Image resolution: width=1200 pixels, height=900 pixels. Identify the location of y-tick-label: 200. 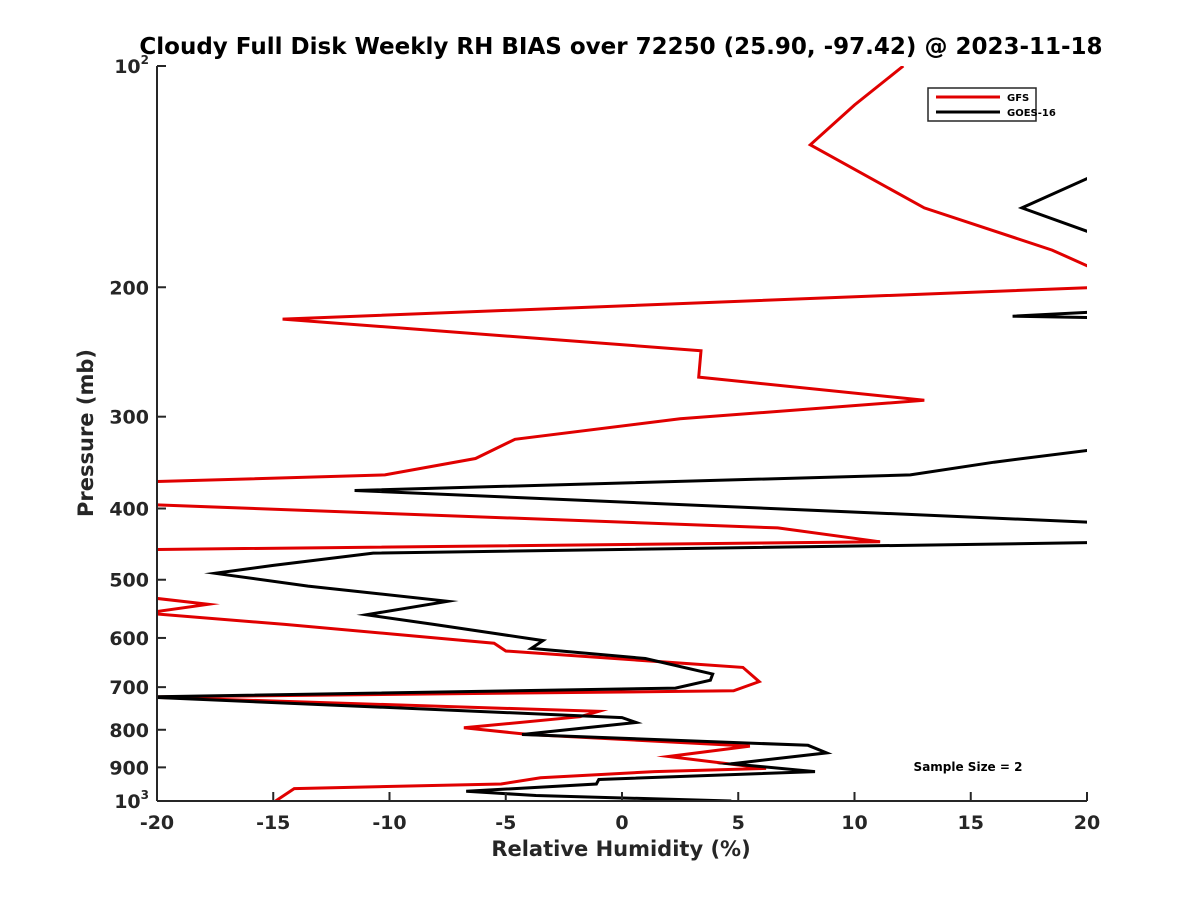
(129, 288).